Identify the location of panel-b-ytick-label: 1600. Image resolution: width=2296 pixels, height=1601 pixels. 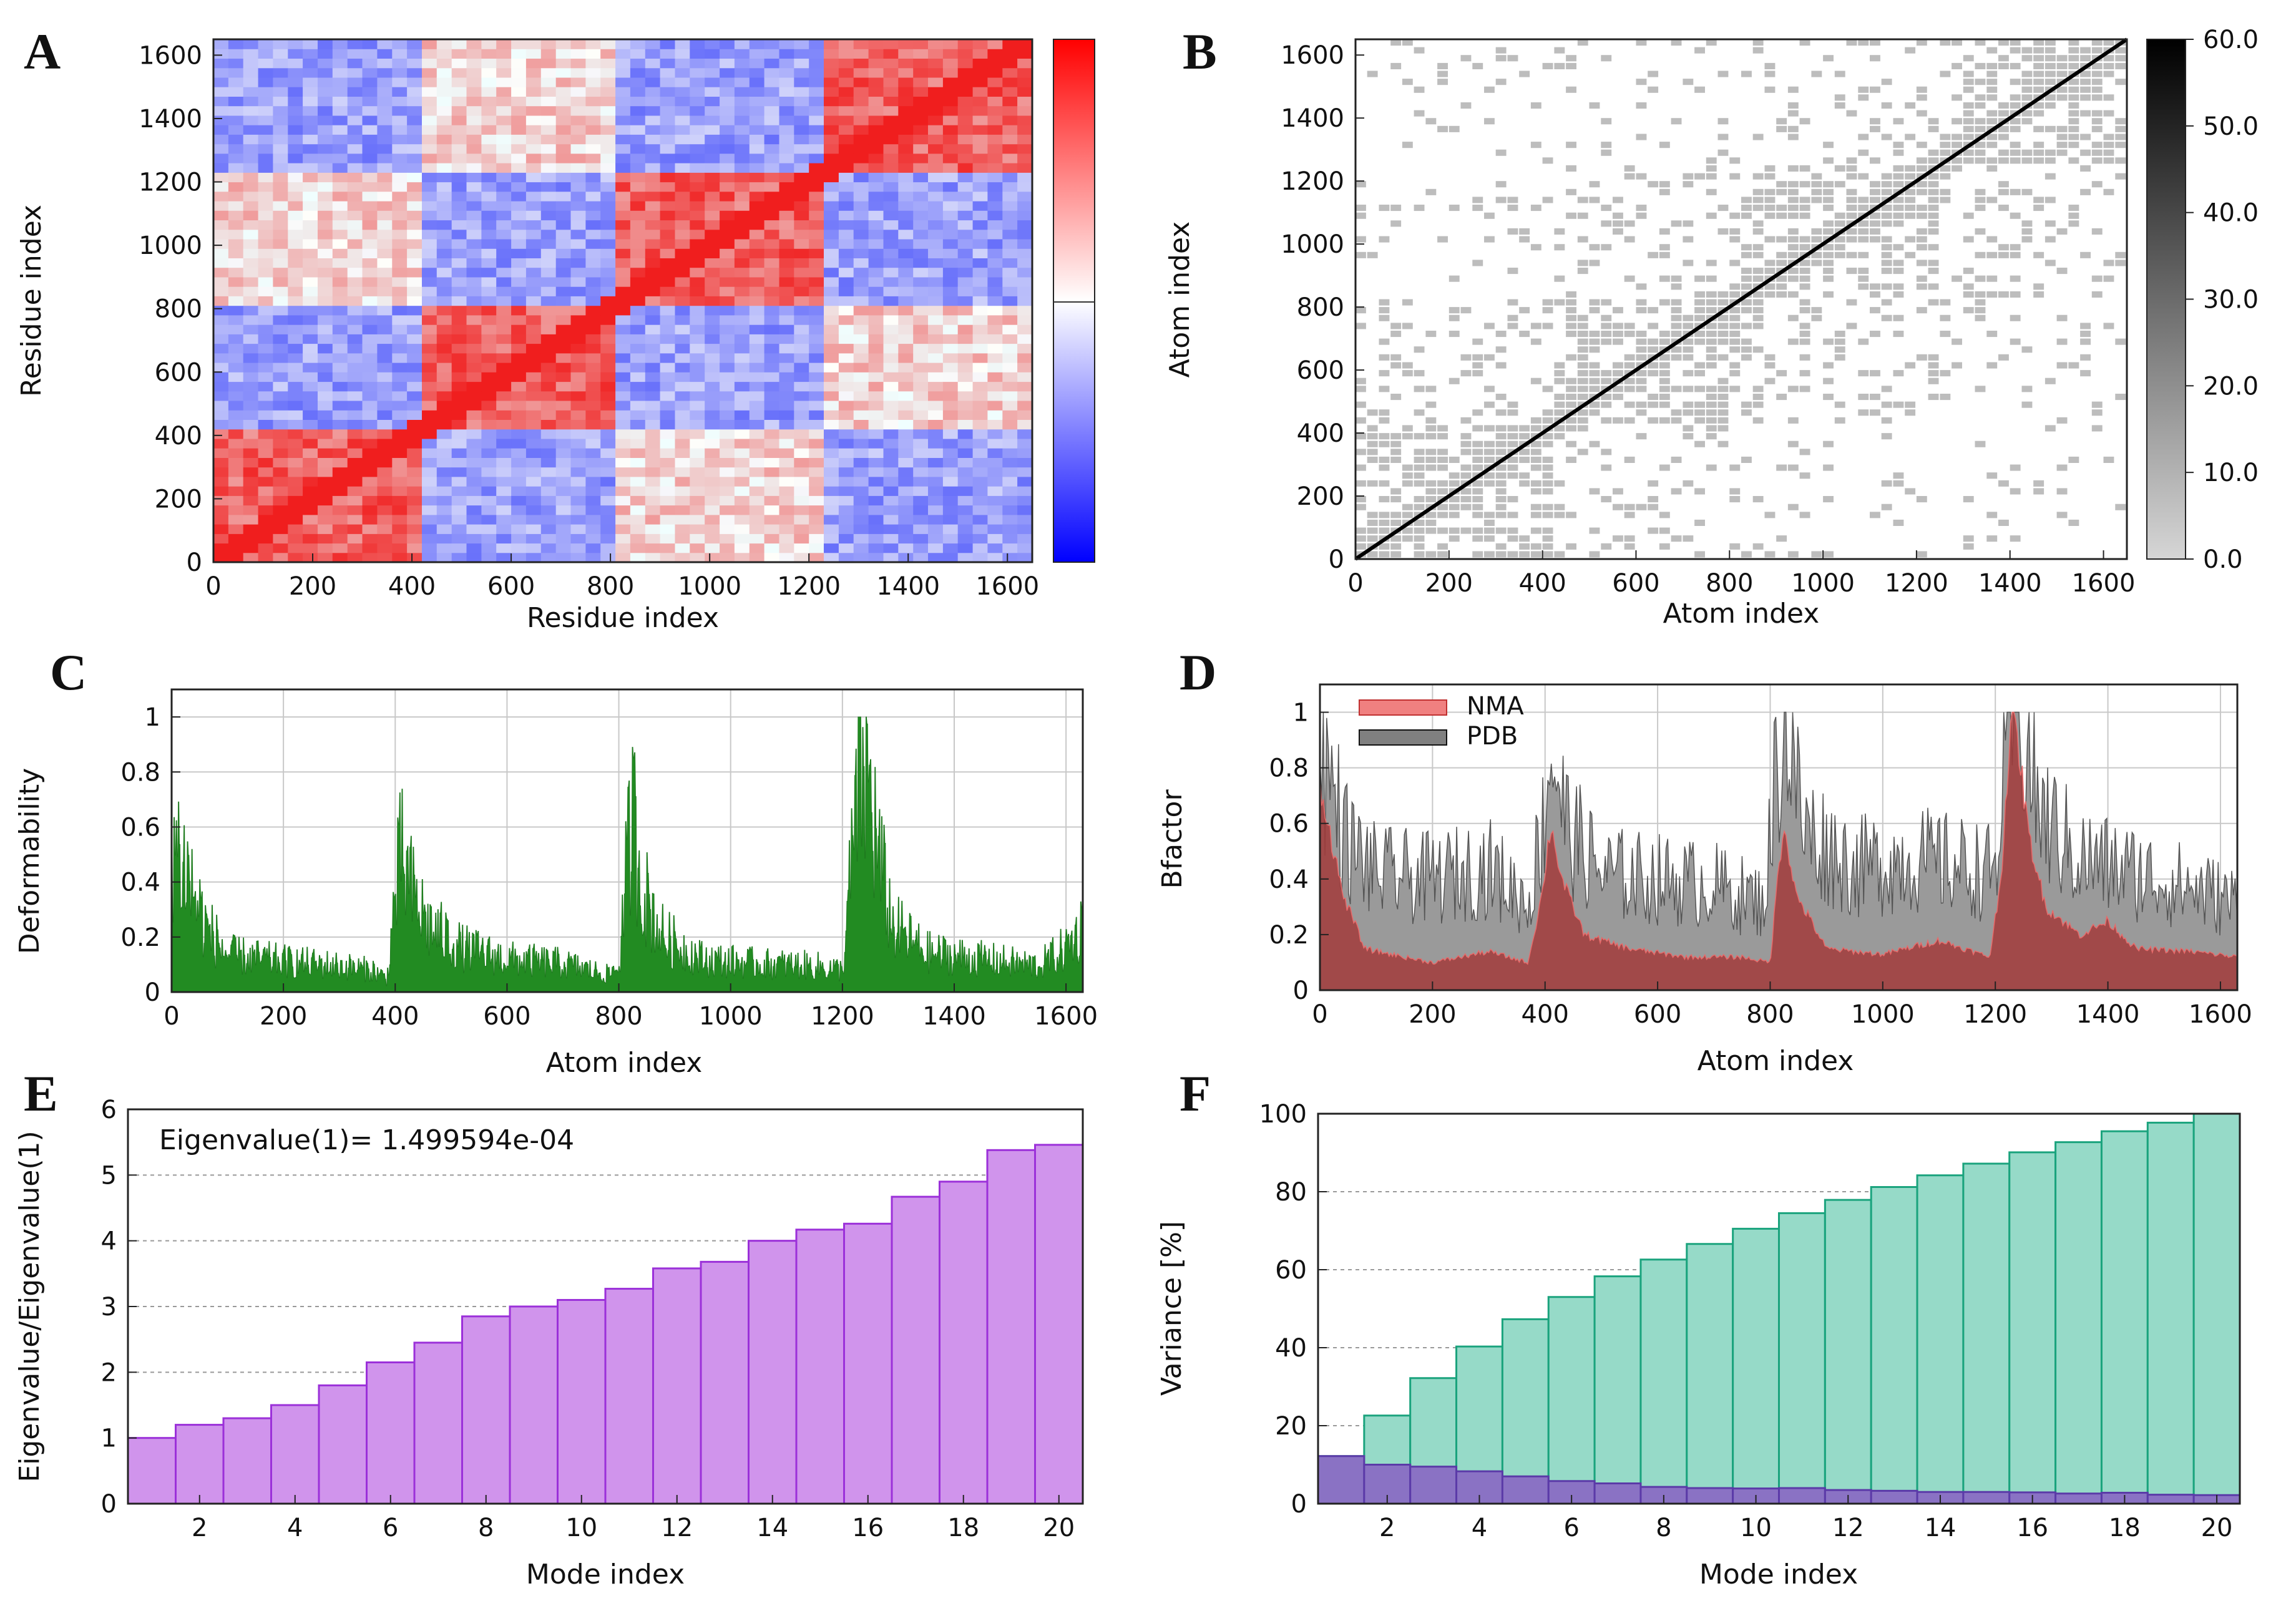
(1312, 55).